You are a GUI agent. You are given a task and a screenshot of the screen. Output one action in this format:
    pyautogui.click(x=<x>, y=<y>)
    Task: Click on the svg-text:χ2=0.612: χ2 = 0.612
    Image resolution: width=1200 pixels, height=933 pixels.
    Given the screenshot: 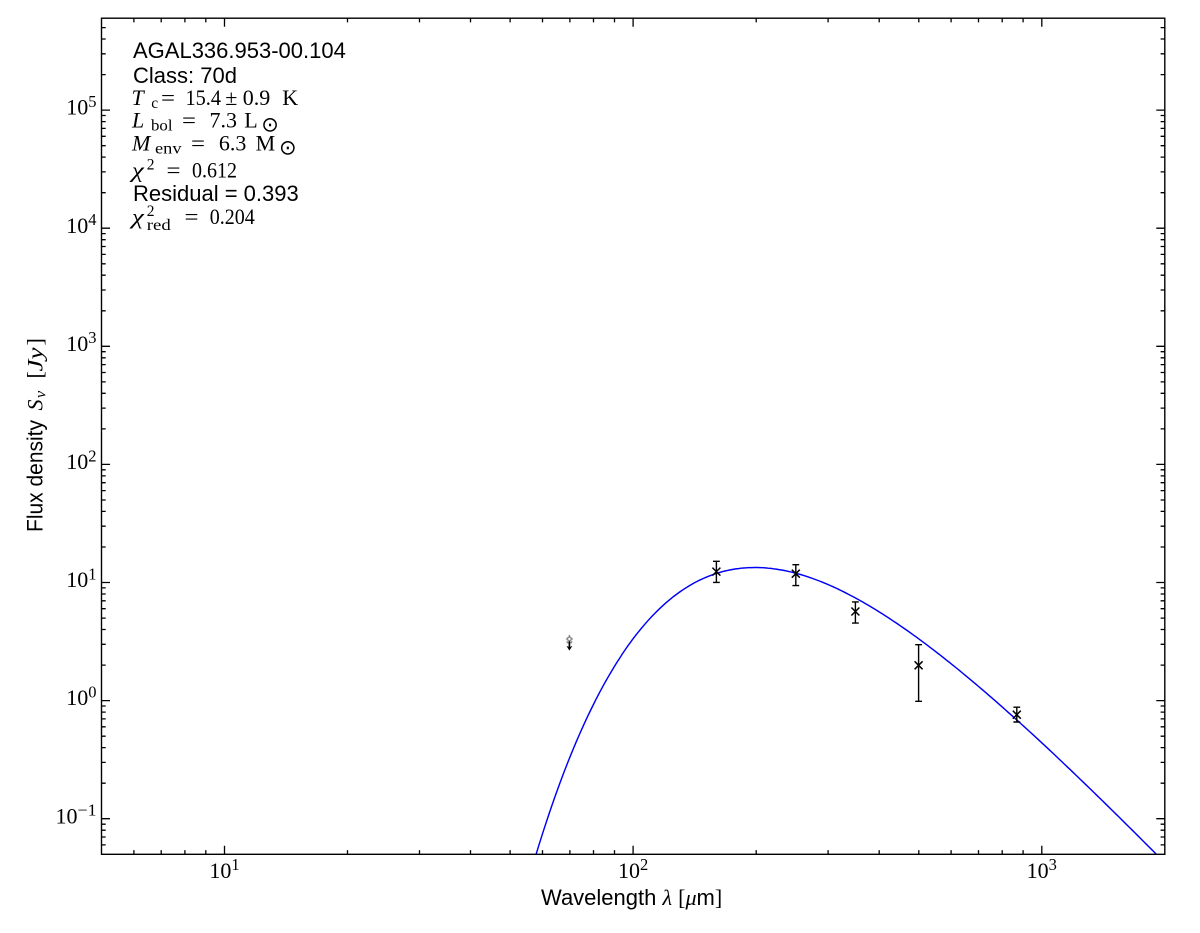 What is the action you would take?
    pyautogui.click(x=183, y=170)
    